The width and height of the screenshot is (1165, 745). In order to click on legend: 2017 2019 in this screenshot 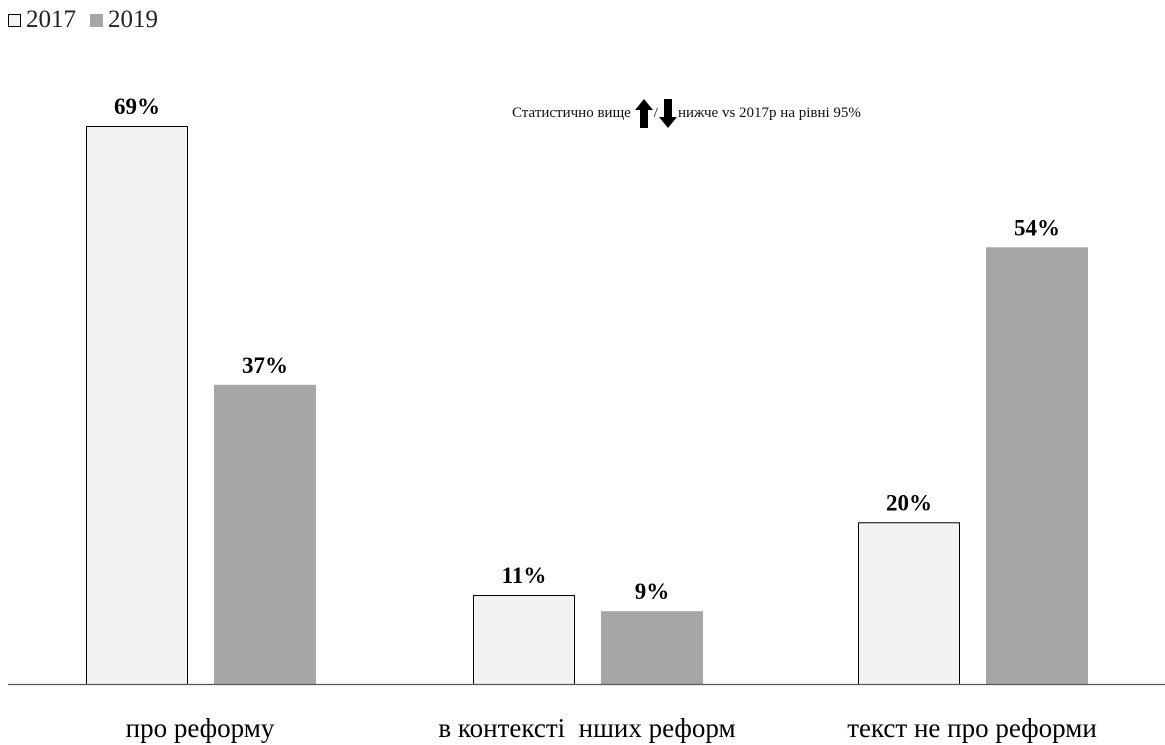, I will do `click(90, 20)`.